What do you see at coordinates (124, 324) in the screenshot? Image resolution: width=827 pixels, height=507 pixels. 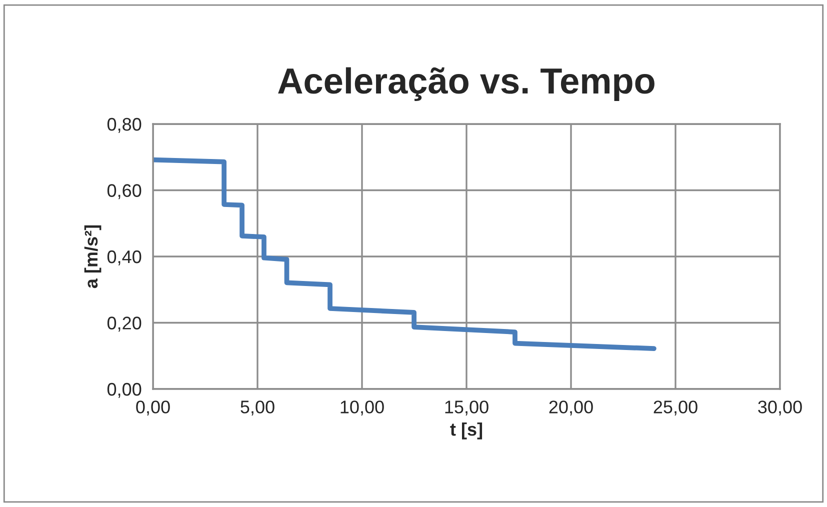 I see `y-tick-label: 0,20` at bounding box center [124, 324].